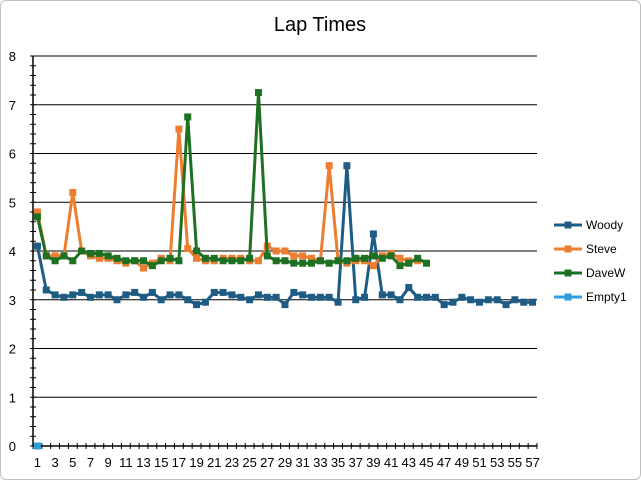 This screenshot has width=641, height=480. What do you see at coordinates (12, 154) in the screenshot?
I see `y-tick-label: 6` at bounding box center [12, 154].